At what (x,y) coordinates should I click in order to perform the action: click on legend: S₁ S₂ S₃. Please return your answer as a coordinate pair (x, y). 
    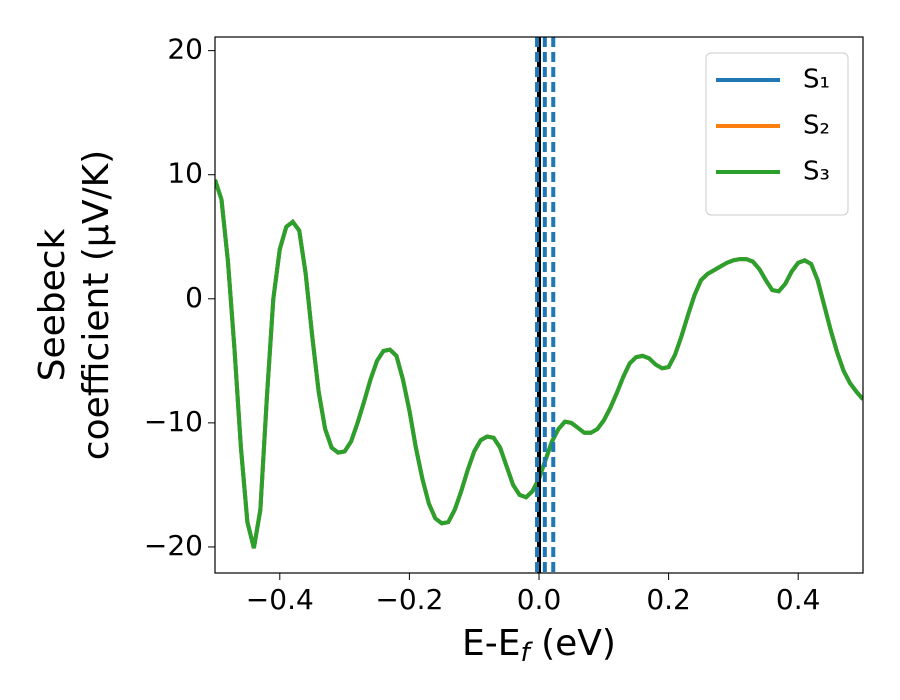
    Looking at the image, I should click on (777, 134).